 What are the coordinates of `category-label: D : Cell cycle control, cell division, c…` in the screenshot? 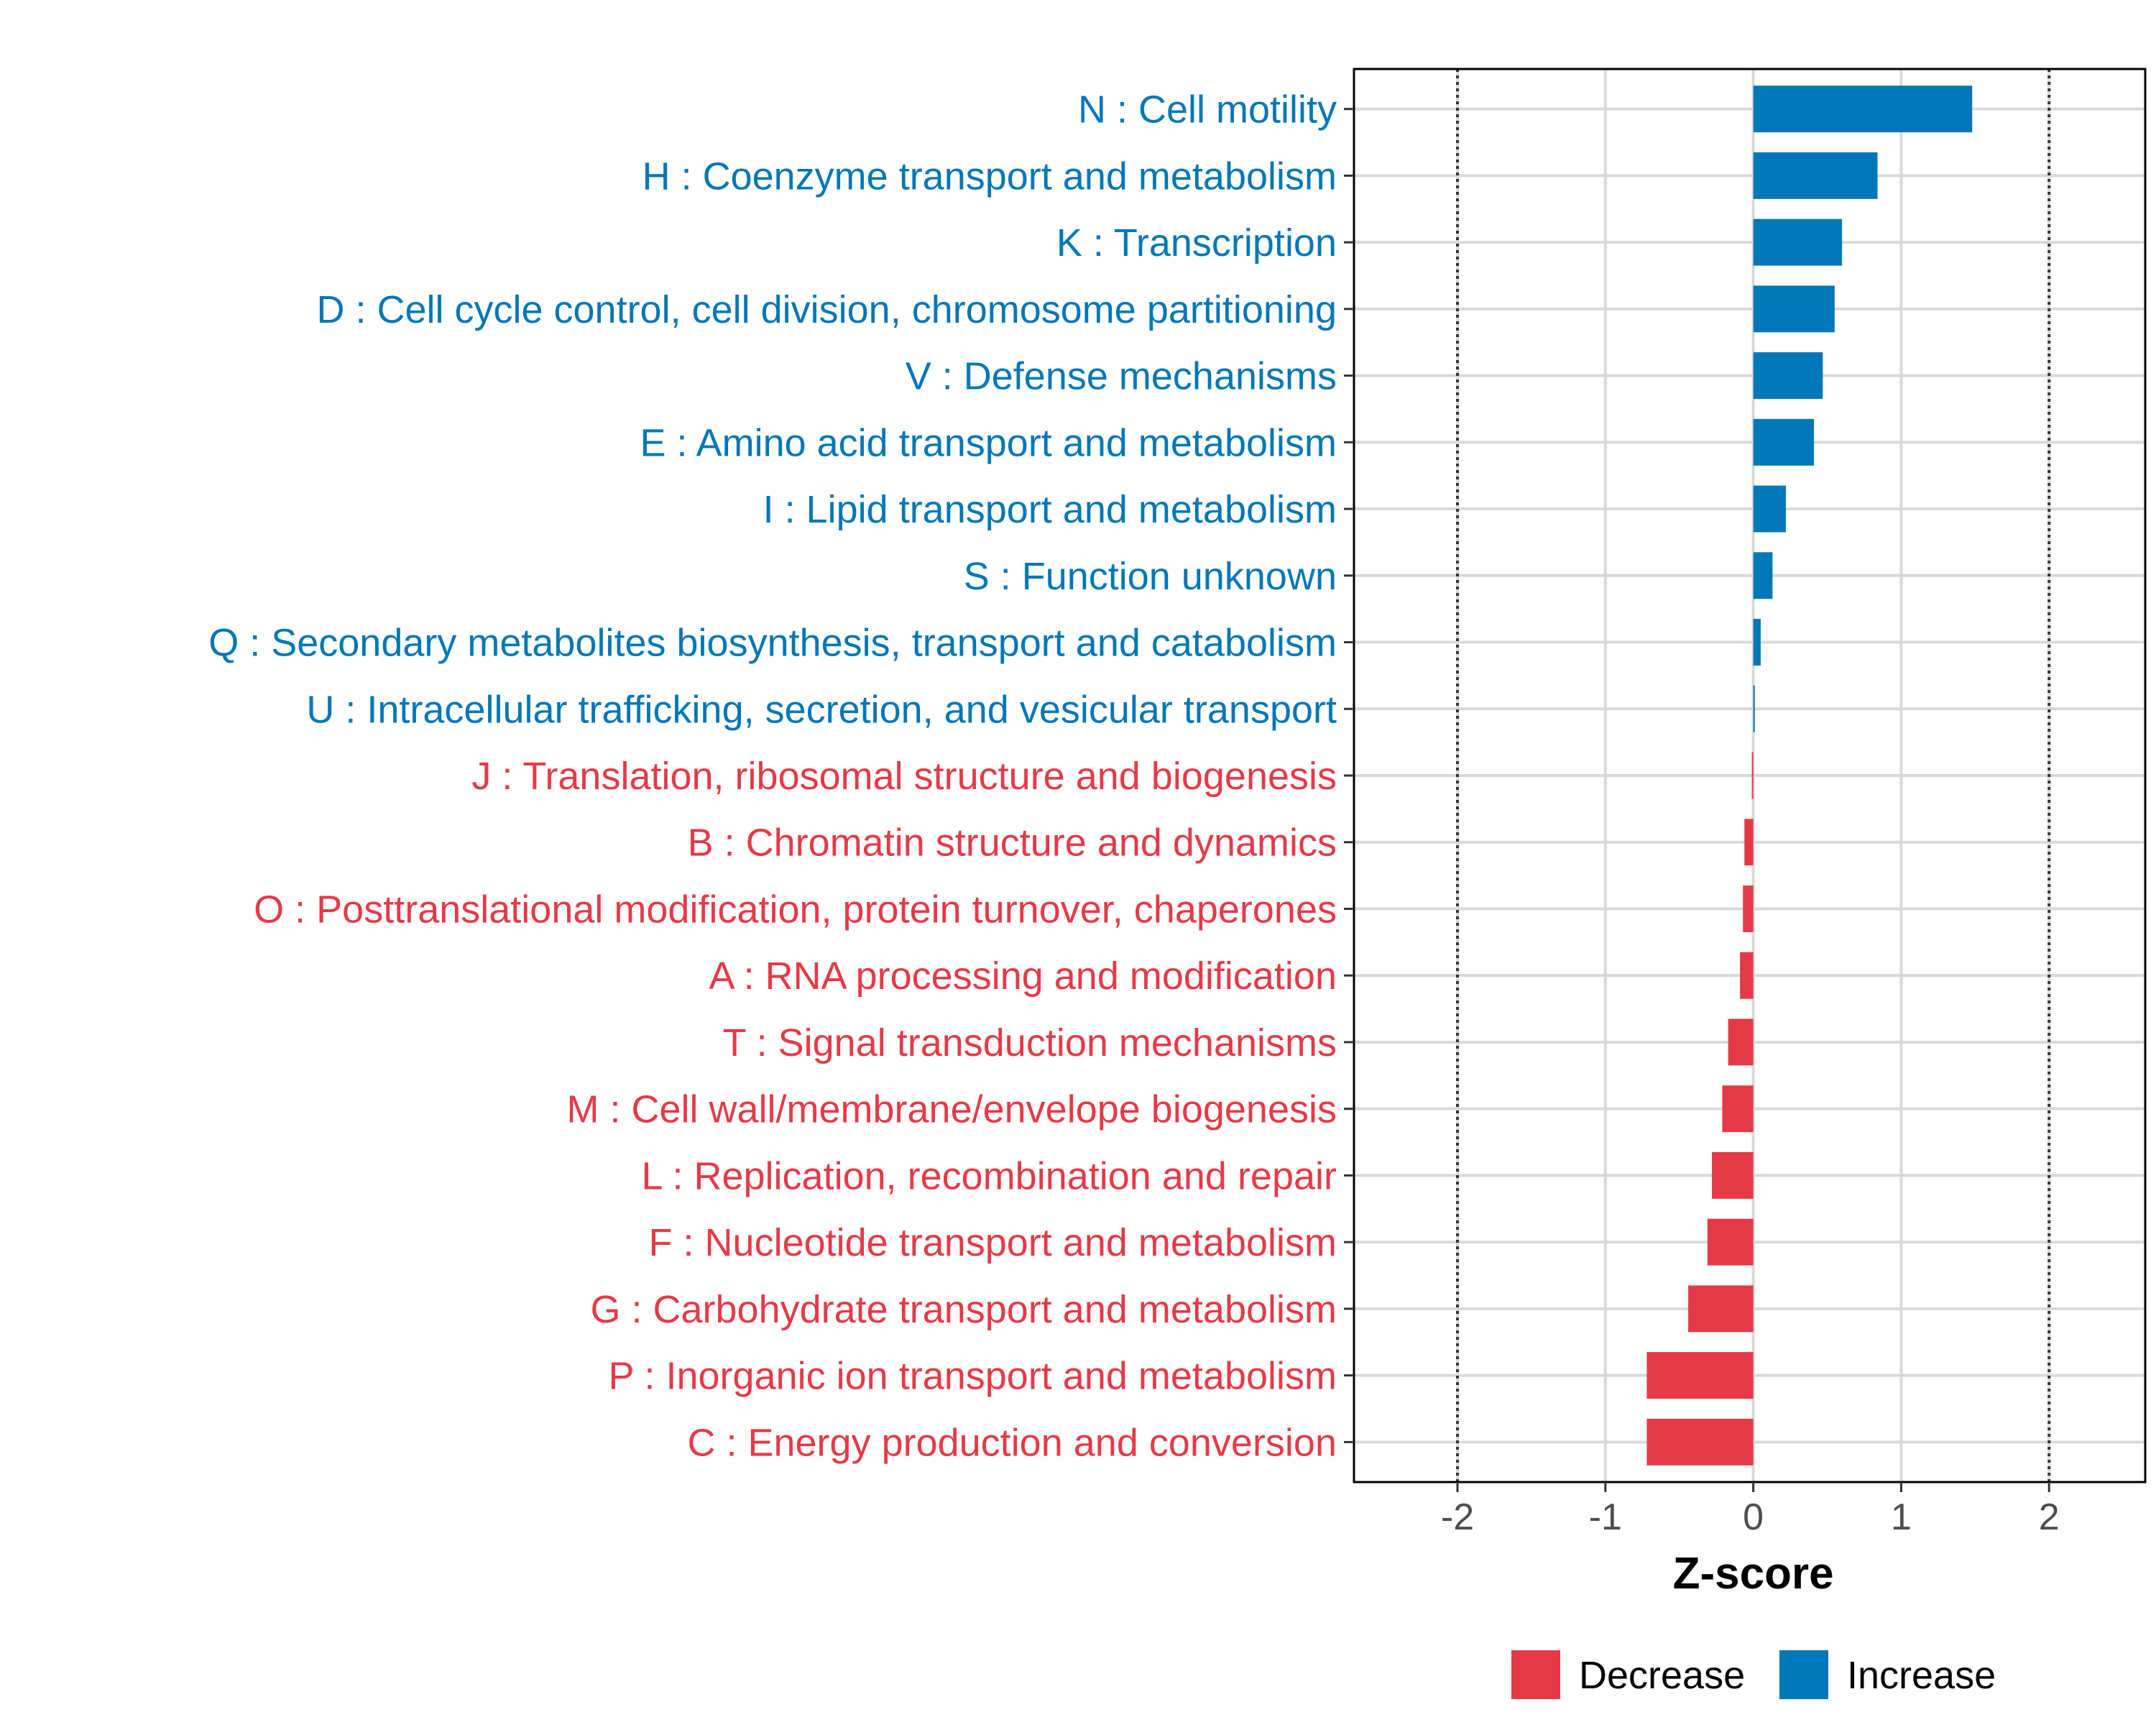 It's located at (827, 309).